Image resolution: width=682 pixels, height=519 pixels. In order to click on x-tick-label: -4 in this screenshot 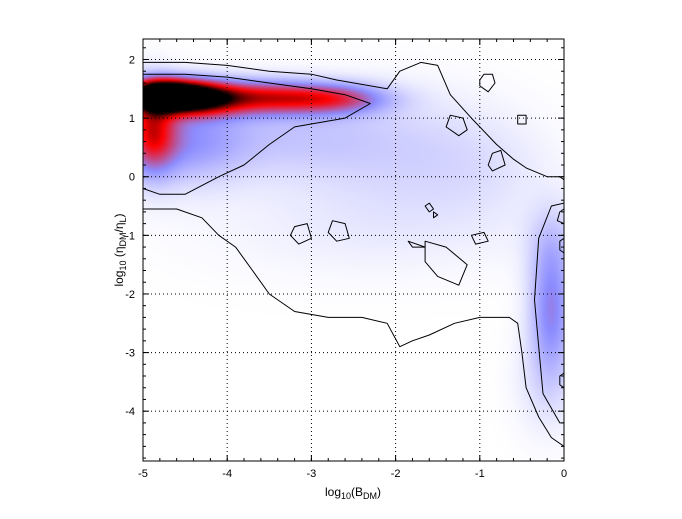, I will do `click(227, 474)`.